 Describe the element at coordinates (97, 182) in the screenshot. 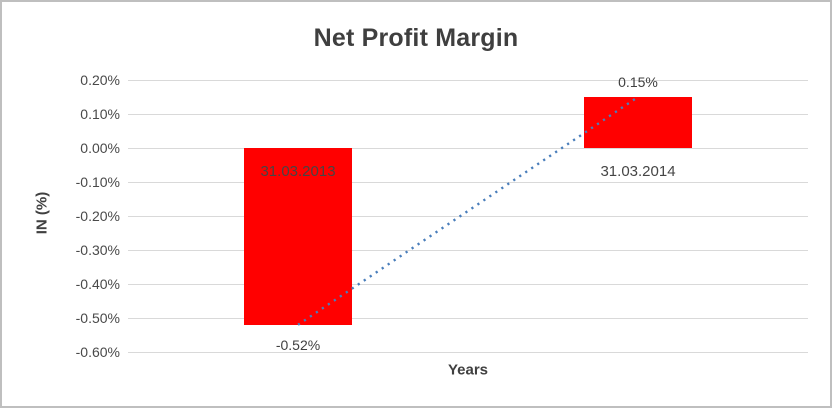

I see `y-tick-label: -0.10%` at that location.